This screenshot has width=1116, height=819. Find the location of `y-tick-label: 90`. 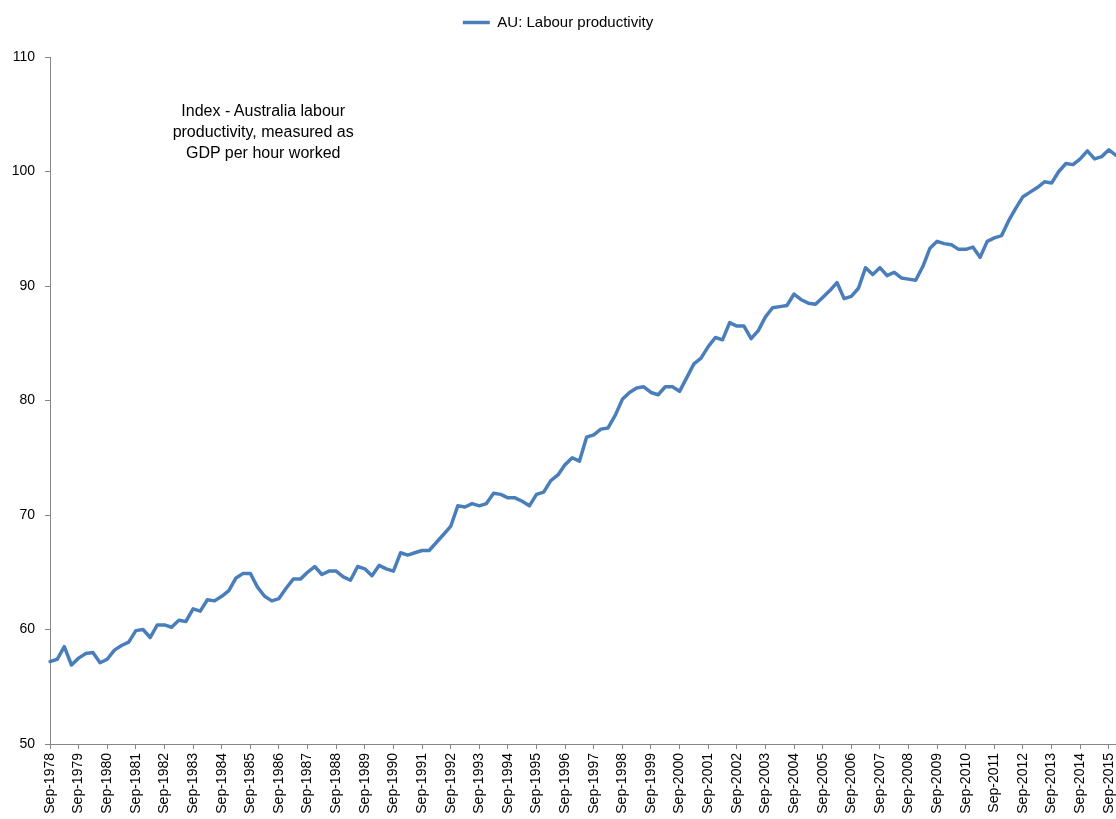

y-tick-label: 90 is located at coordinates (27, 284).